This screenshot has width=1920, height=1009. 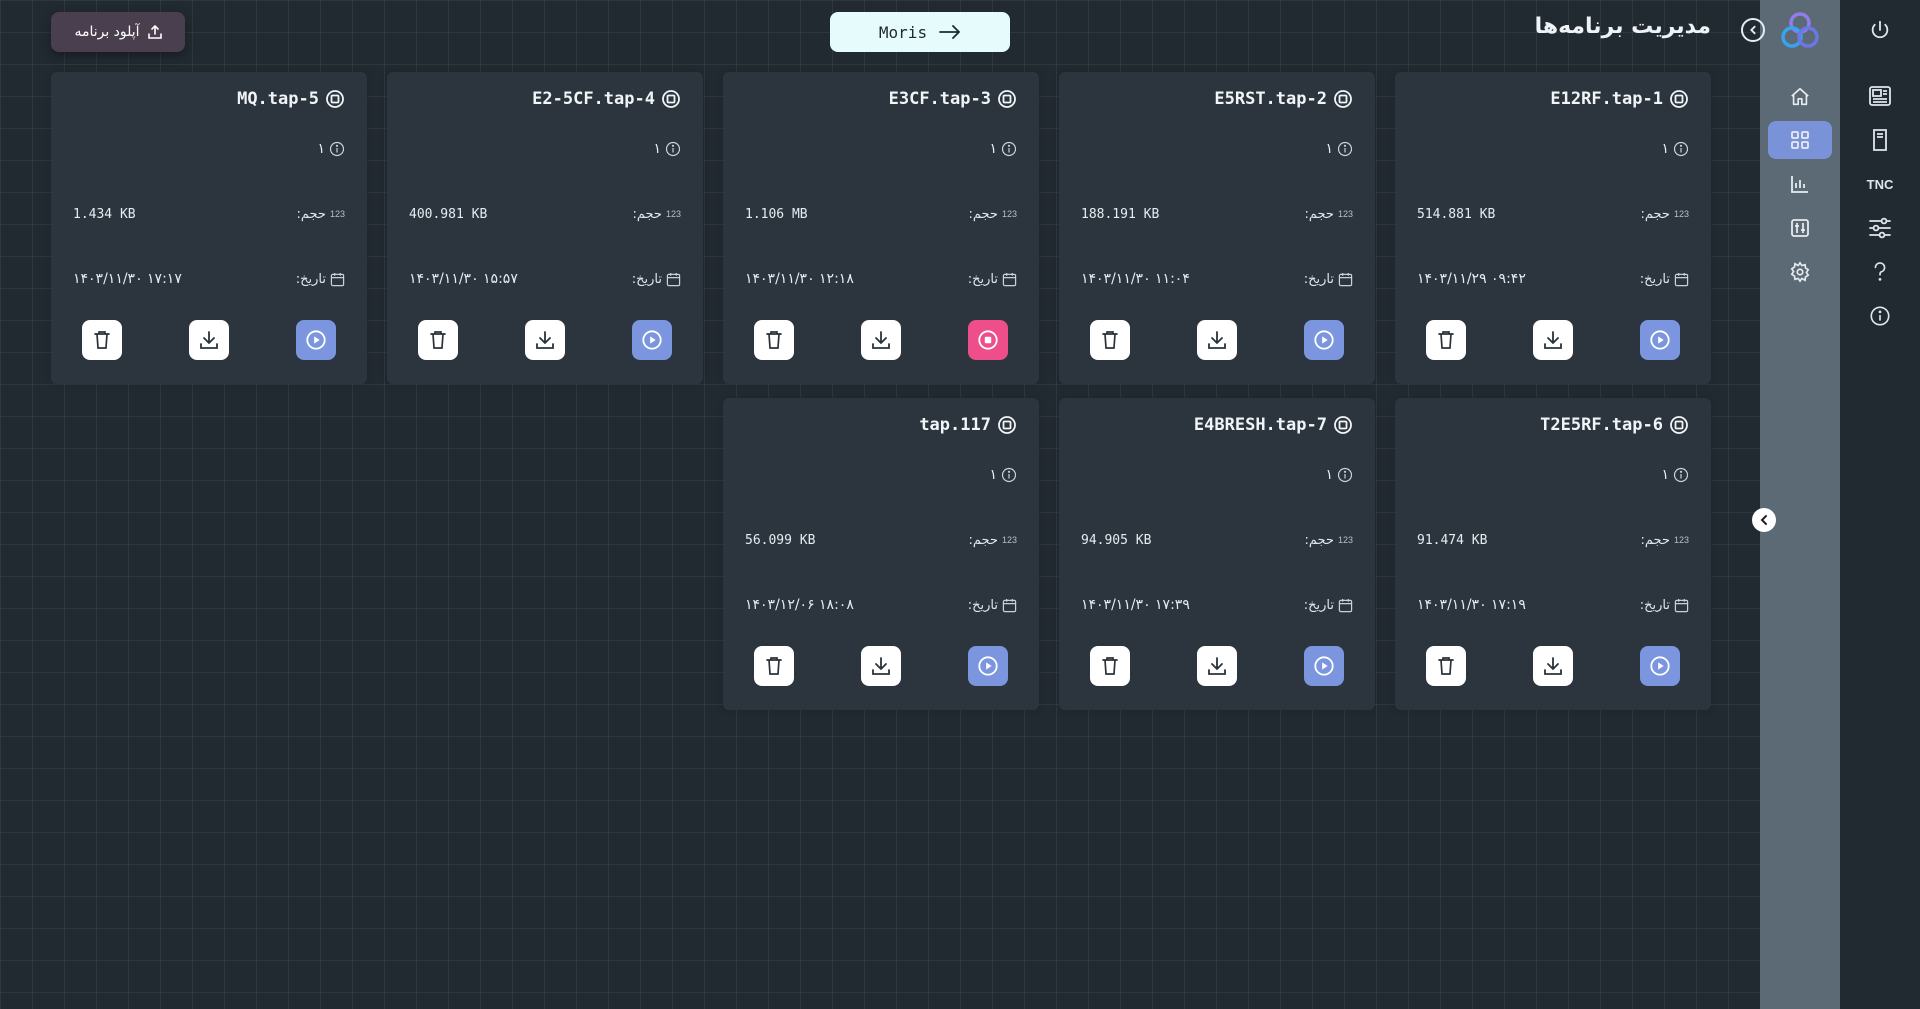 I want to click on program-size: 188.191 KB, so click(x=1120, y=214).